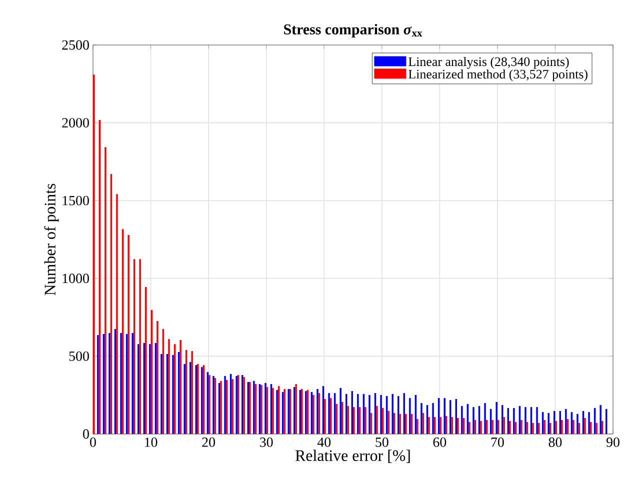 This screenshot has width=624, height=503. What do you see at coordinates (75, 123) in the screenshot?
I see `y-tick-label: 2000` at bounding box center [75, 123].